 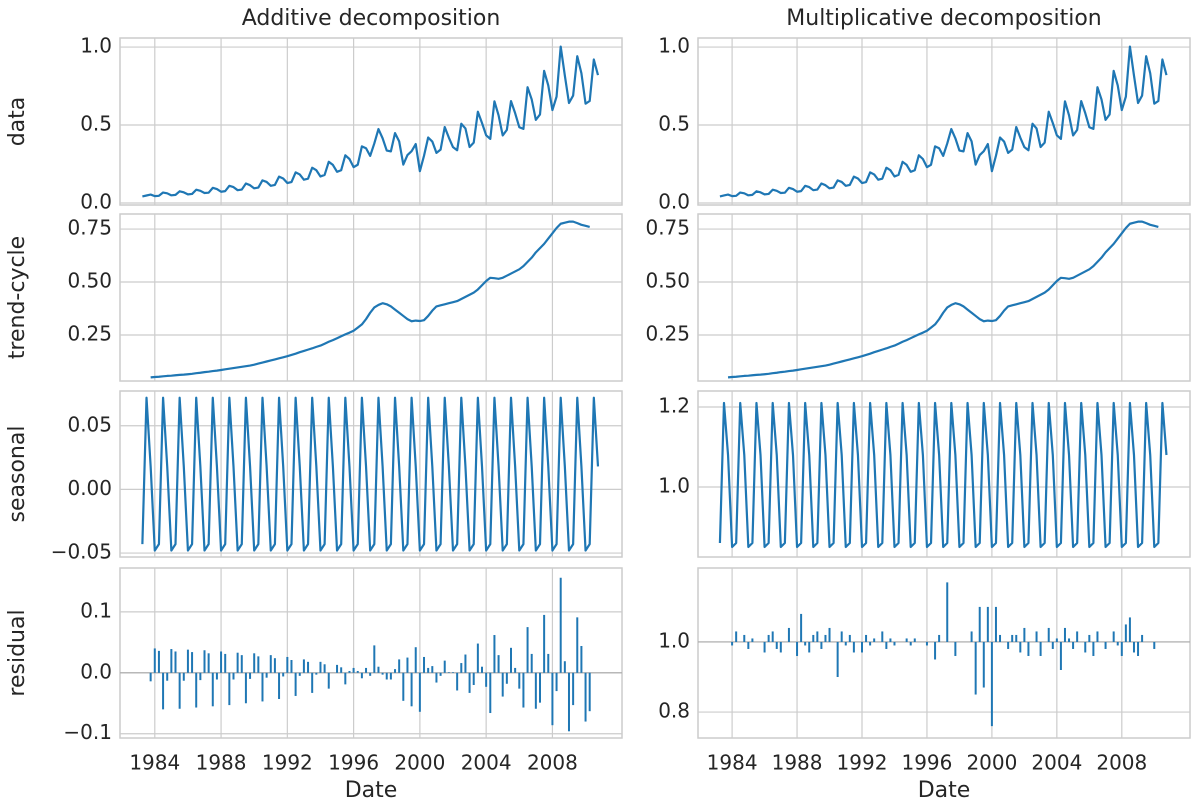 I want to click on y-axis-label: data, so click(x=17, y=122).